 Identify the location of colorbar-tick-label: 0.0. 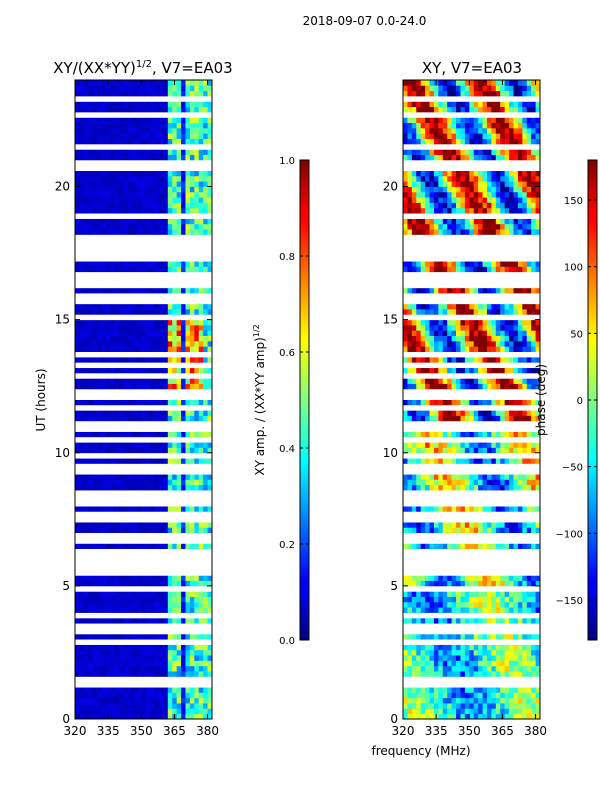
(287, 641).